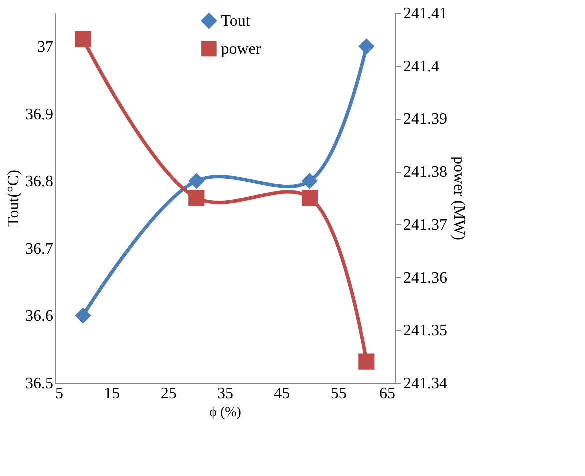  I want to click on x-tick-label: 65, so click(388, 394).